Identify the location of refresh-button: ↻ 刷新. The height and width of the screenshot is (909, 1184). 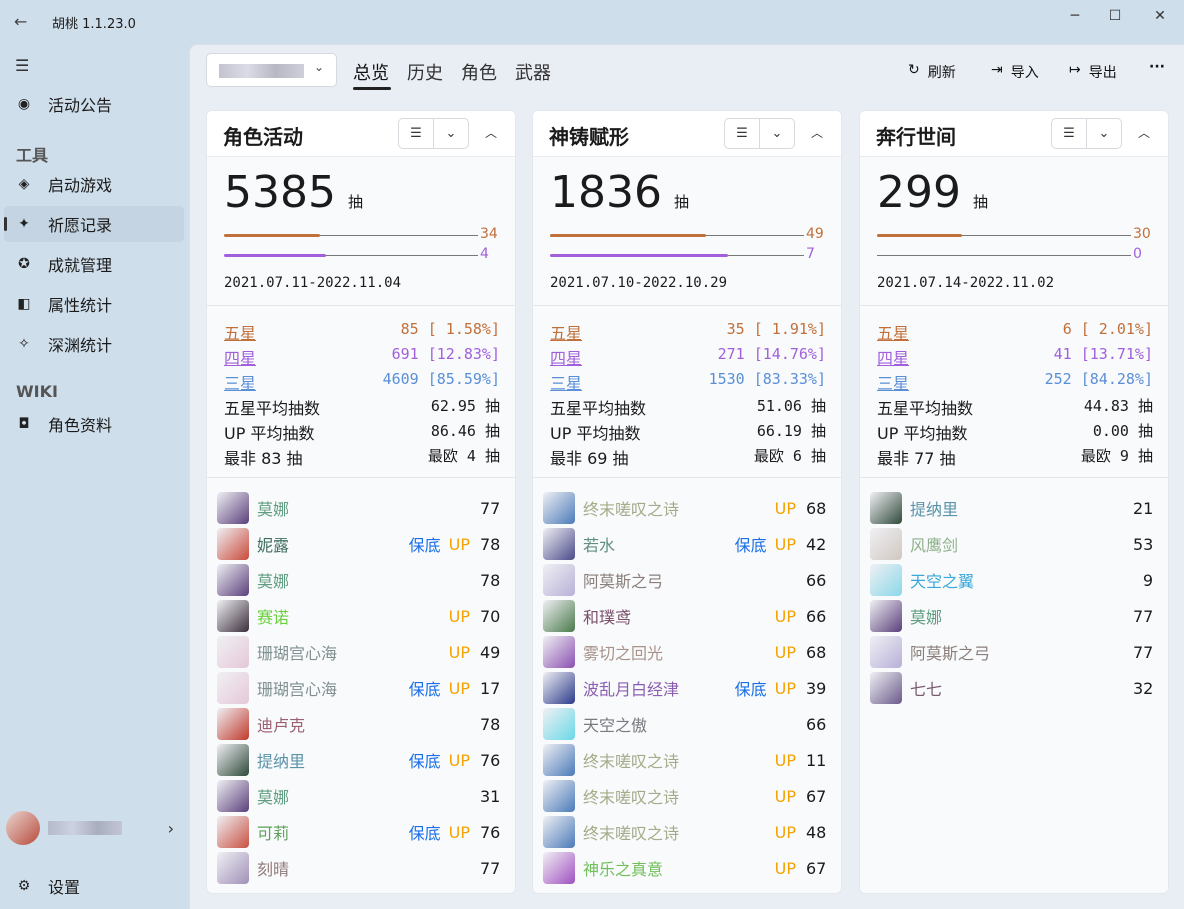
(932, 72).